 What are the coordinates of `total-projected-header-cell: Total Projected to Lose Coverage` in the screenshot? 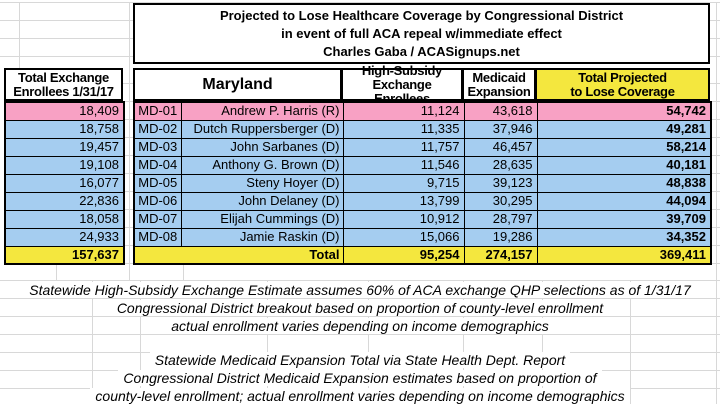 It's located at (623, 84).